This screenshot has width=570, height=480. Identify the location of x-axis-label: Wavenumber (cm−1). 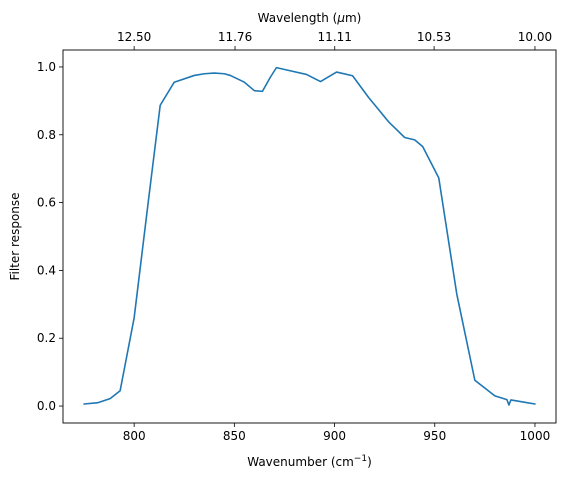
(309, 461).